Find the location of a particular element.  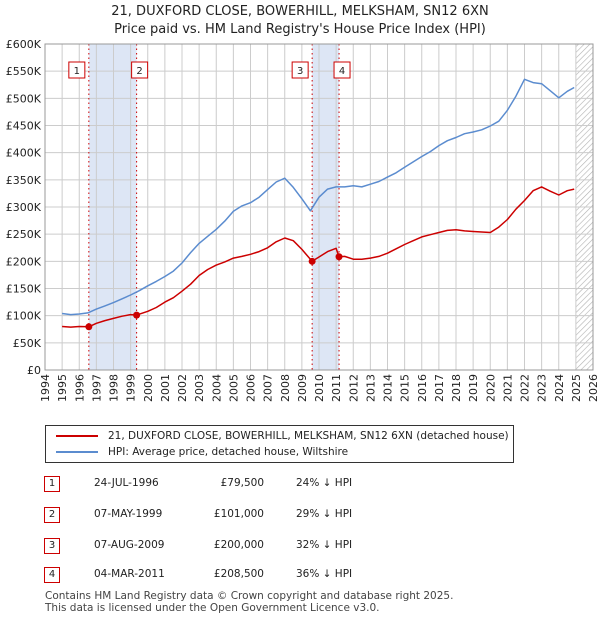

x-tick-label: 2007 is located at coordinates (268, 388).